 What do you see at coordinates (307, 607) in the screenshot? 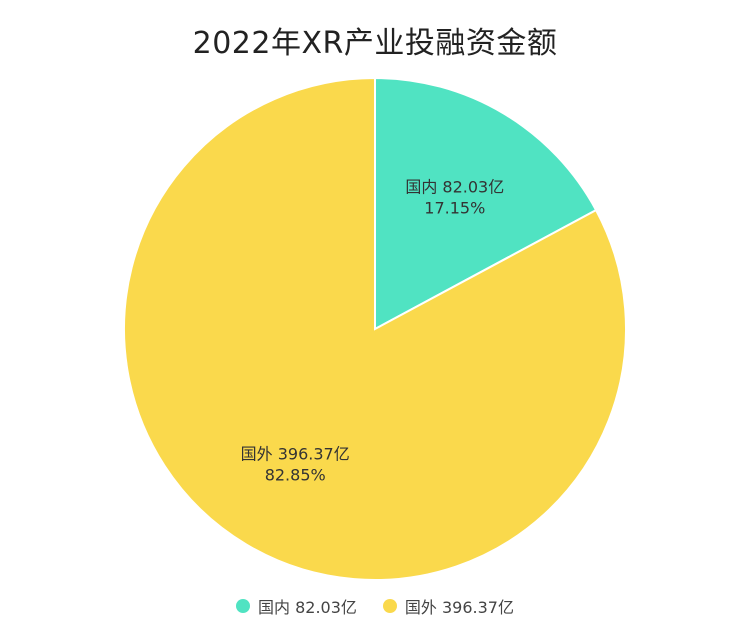
I see `legend-label-domestic: 国内 82.03亿` at bounding box center [307, 607].